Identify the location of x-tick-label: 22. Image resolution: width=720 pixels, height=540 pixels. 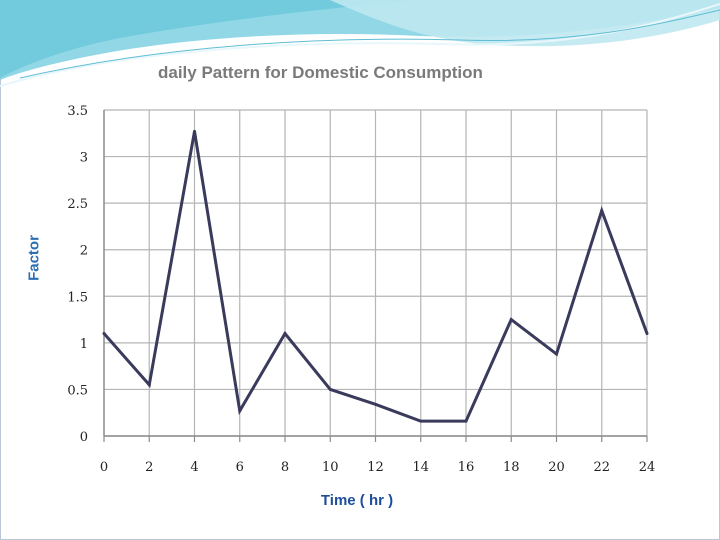
(601, 467).